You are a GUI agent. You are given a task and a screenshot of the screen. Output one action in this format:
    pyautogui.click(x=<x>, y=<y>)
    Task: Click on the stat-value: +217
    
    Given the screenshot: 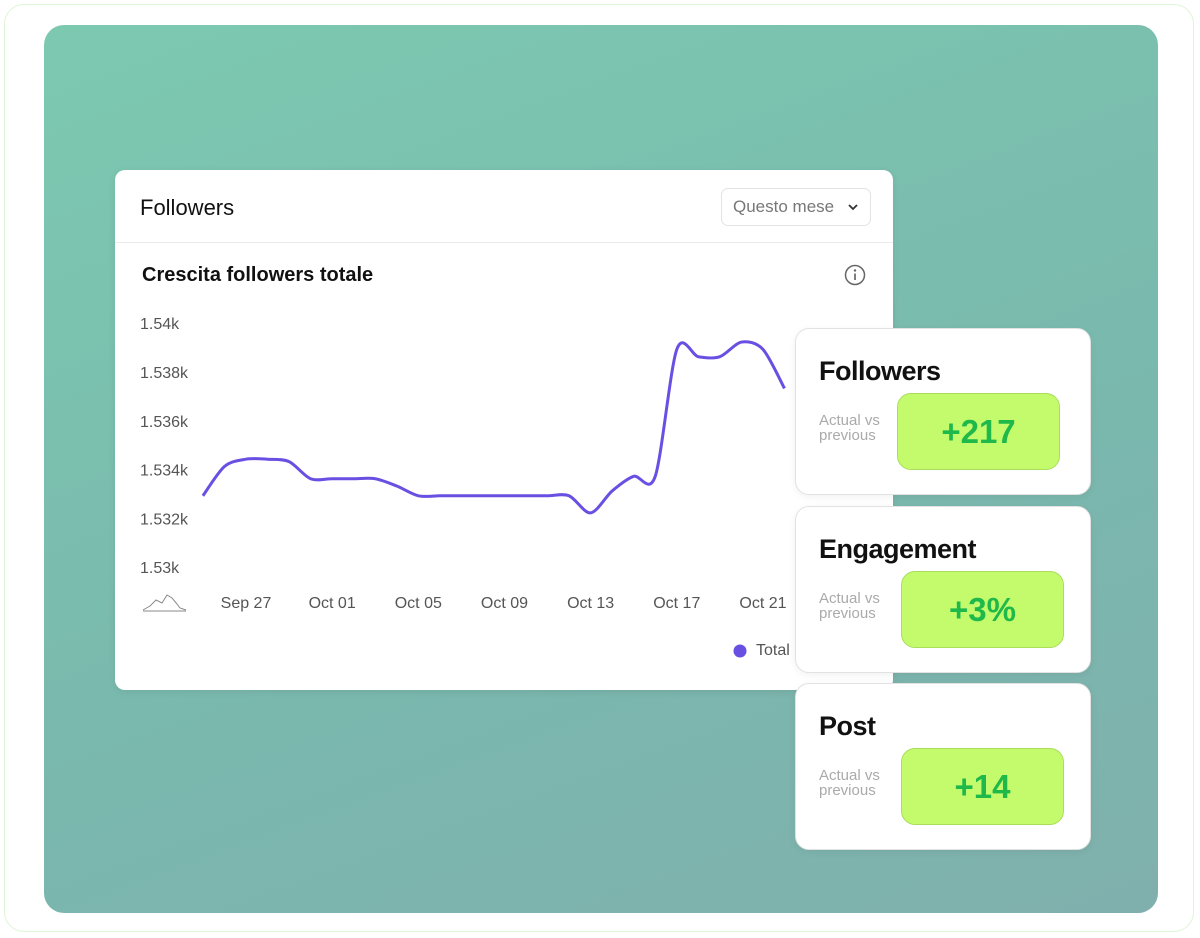 What is the action you would take?
    pyautogui.click(x=978, y=431)
    